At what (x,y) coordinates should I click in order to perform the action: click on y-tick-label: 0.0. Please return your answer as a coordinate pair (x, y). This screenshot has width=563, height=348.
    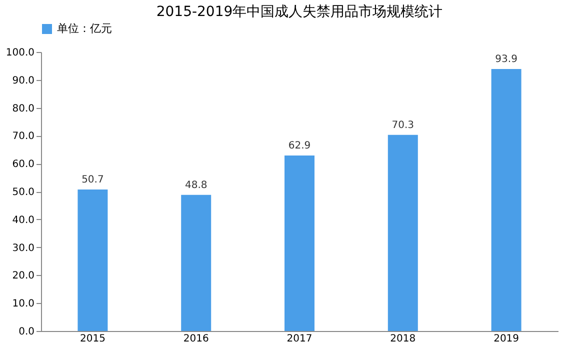
    Looking at the image, I should click on (26, 332).